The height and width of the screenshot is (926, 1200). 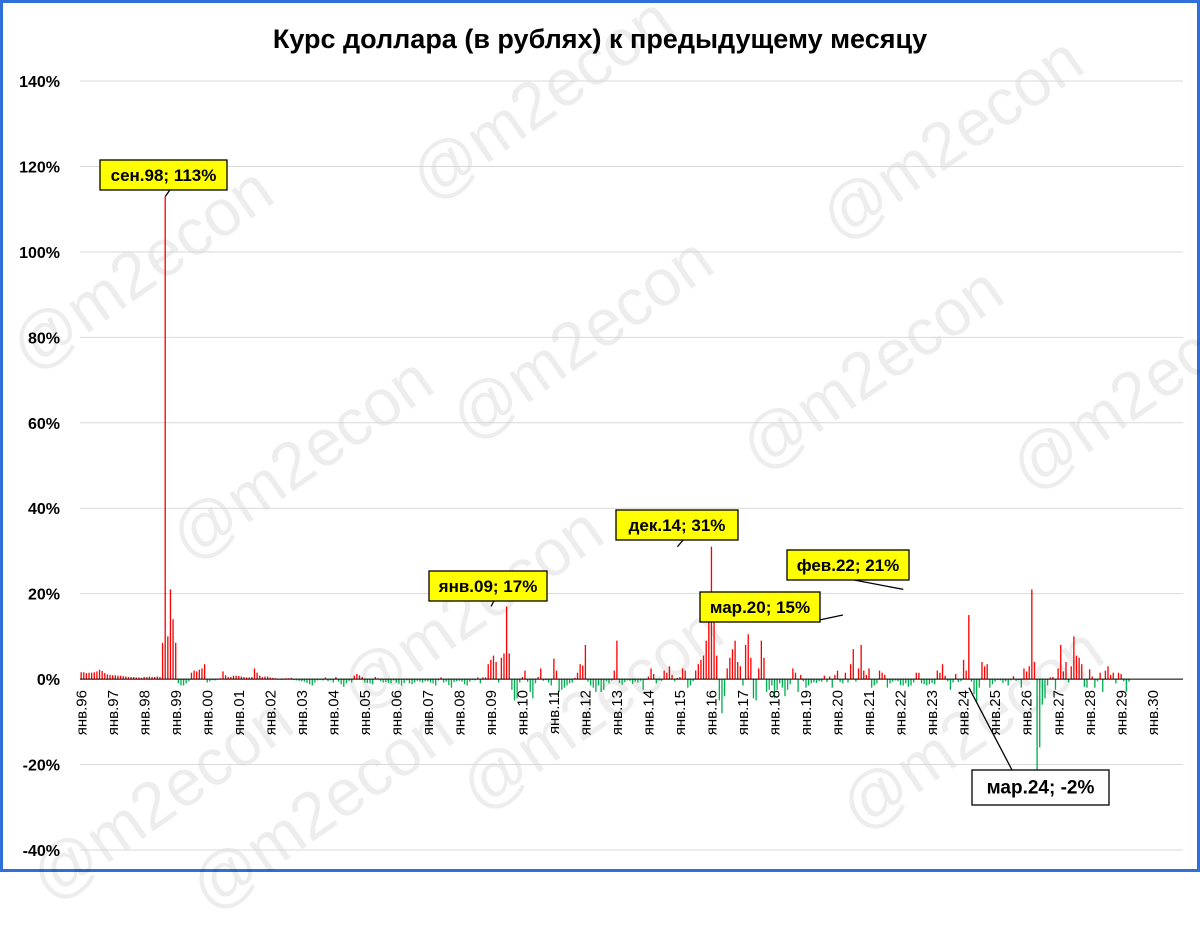 I want to click on x-tick-label: янв.05, so click(x=365, y=712).